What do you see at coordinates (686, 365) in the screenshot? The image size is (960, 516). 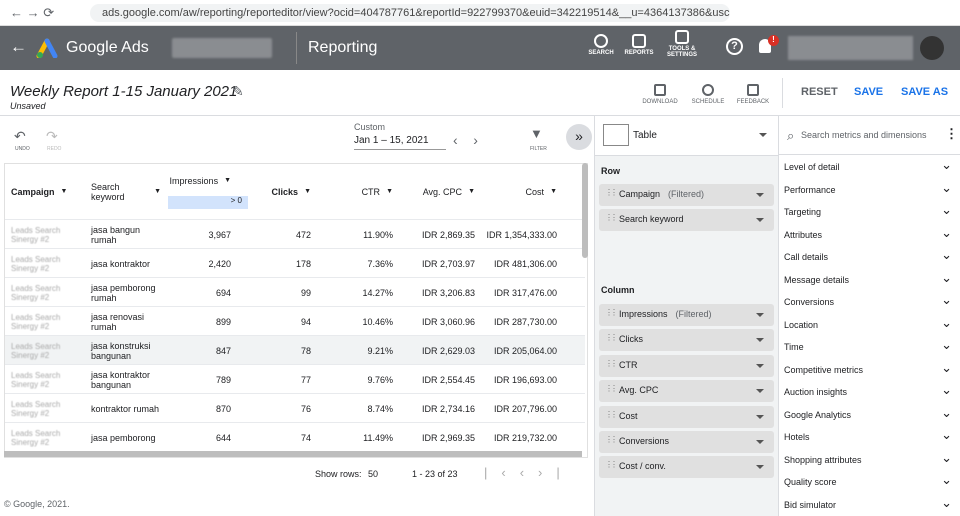 I see `dimension-chip: CTR` at bounding box center [686, 365].